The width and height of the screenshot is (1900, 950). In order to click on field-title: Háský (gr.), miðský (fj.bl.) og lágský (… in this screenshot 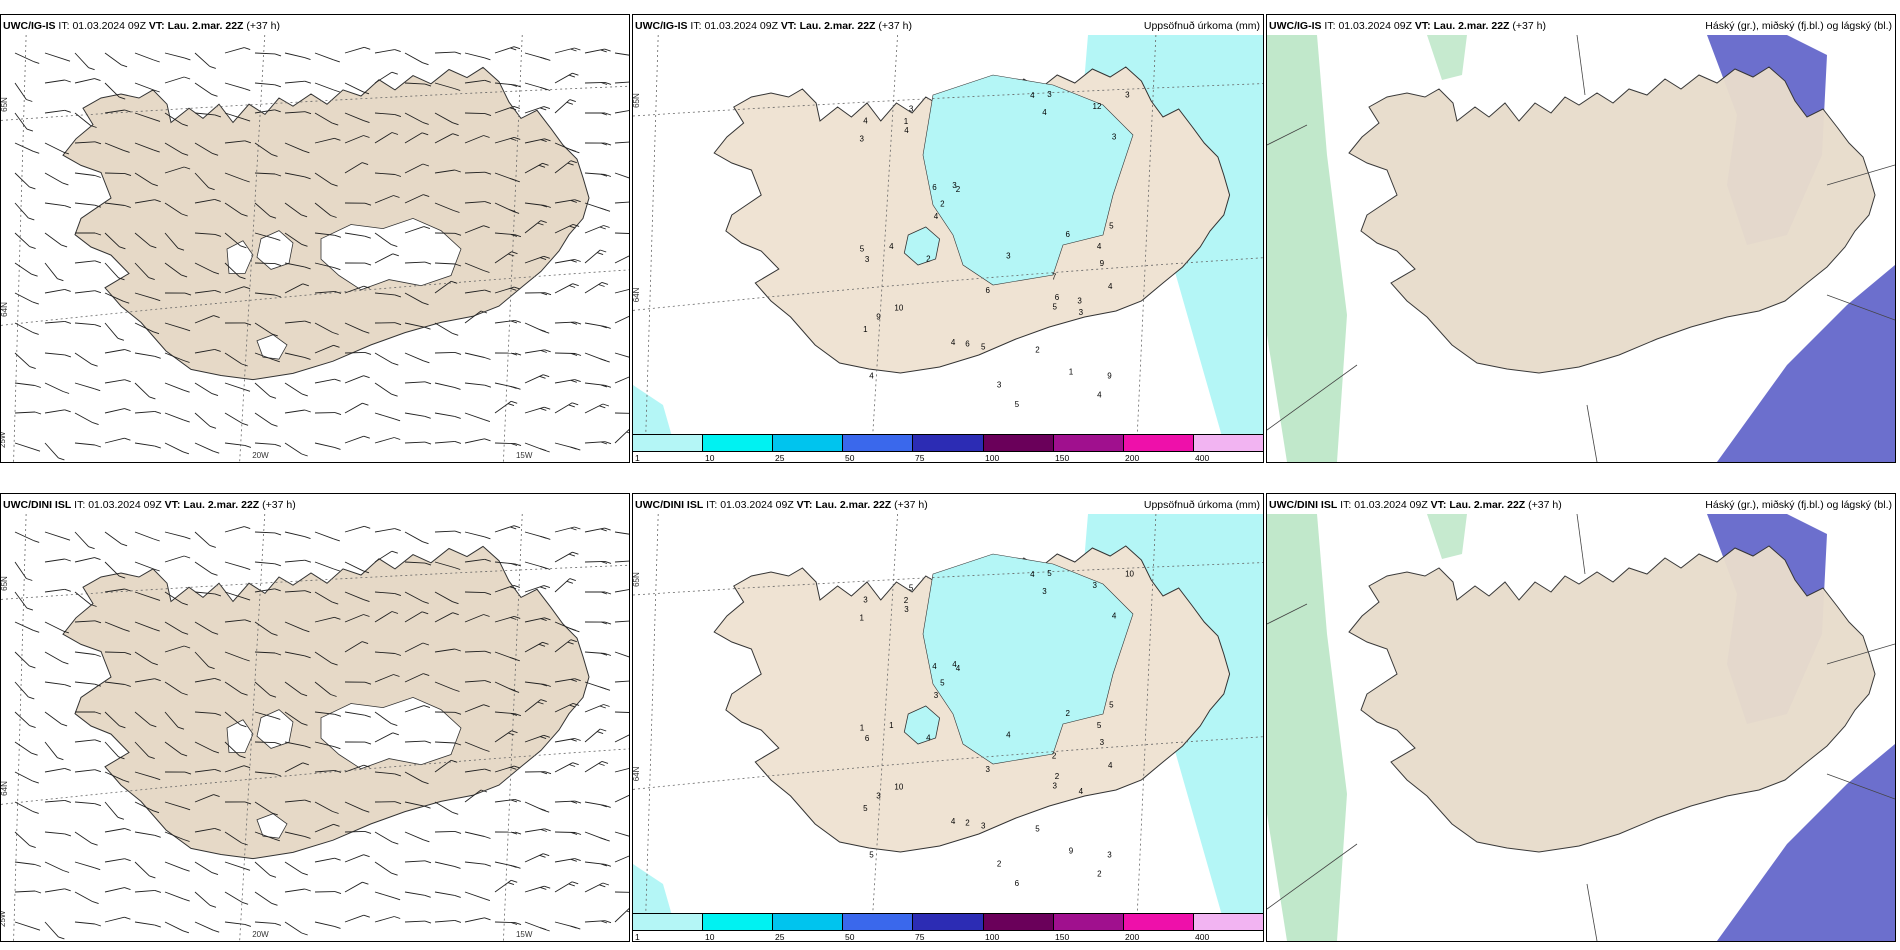, I will do `click(1798, 26)`.